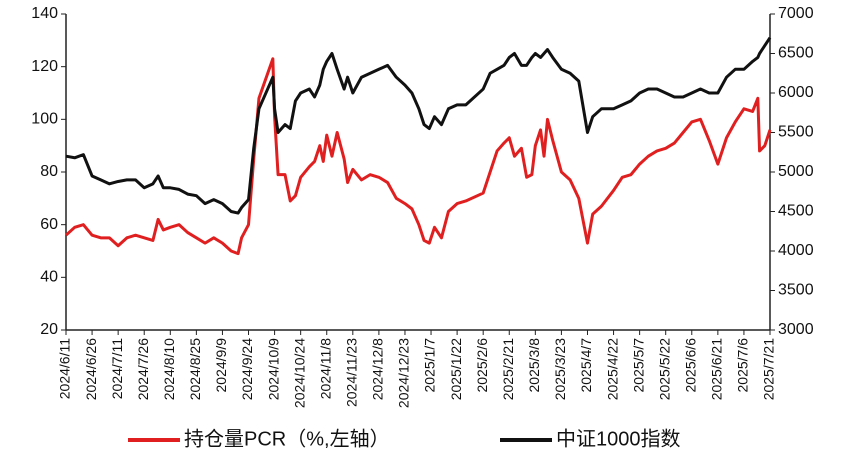 This screenshot has height=453, width=841. I want to click on x-tick-label: 2024/10/24, so click(299, 373).